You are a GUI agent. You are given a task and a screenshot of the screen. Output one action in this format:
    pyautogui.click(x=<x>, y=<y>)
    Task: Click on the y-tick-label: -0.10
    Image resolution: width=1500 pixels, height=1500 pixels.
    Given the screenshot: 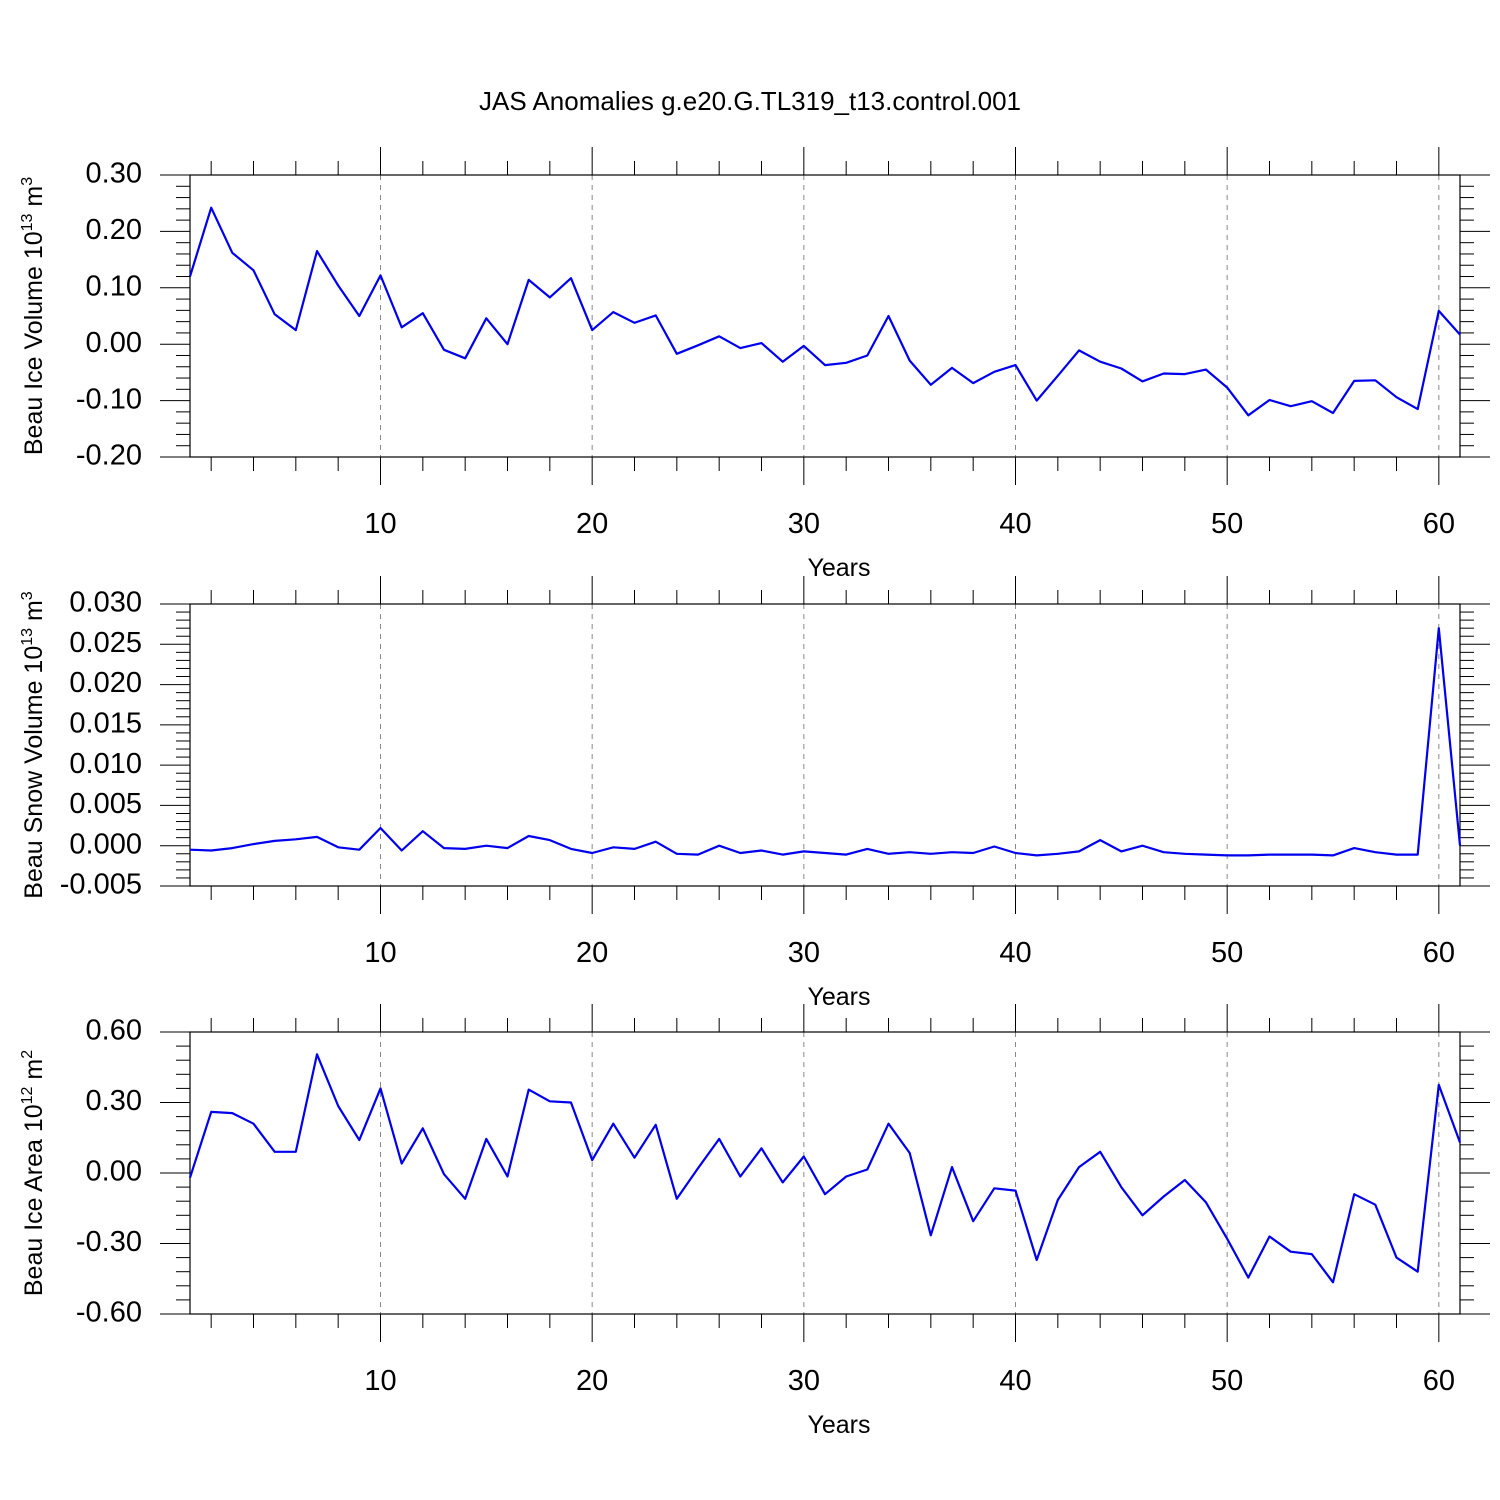 What is the action you would take?
    pyautogui.click(x=109, y=399)
    